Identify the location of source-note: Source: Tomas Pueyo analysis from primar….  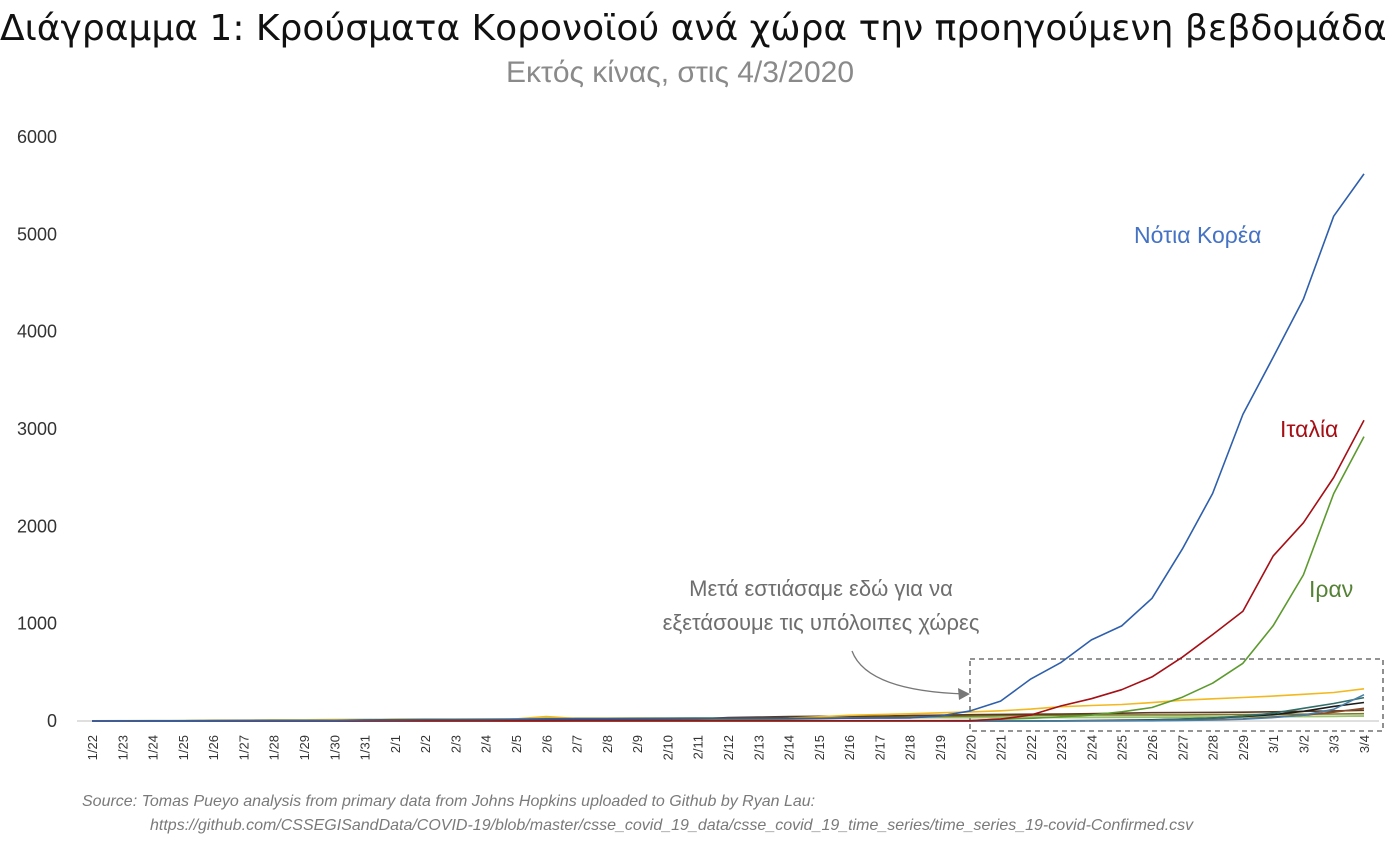
(637, 814).